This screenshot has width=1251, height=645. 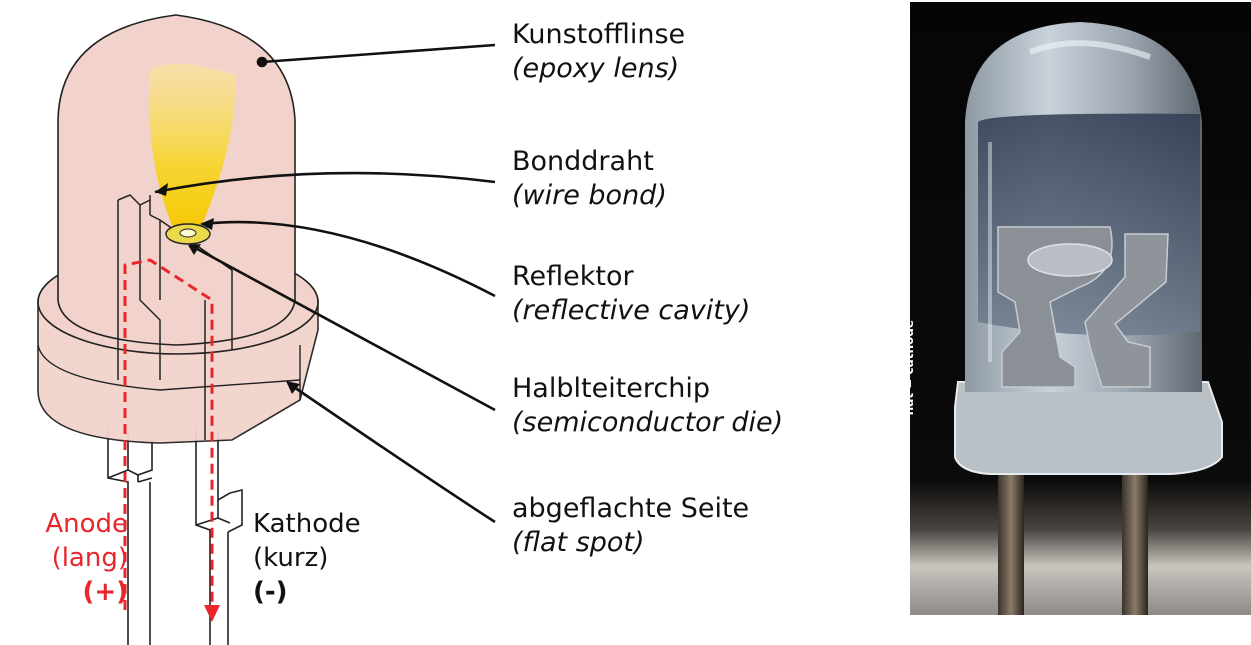 I want to click on label-reflector: Reflektor (reflective cavity), so click(x=631, y=294).